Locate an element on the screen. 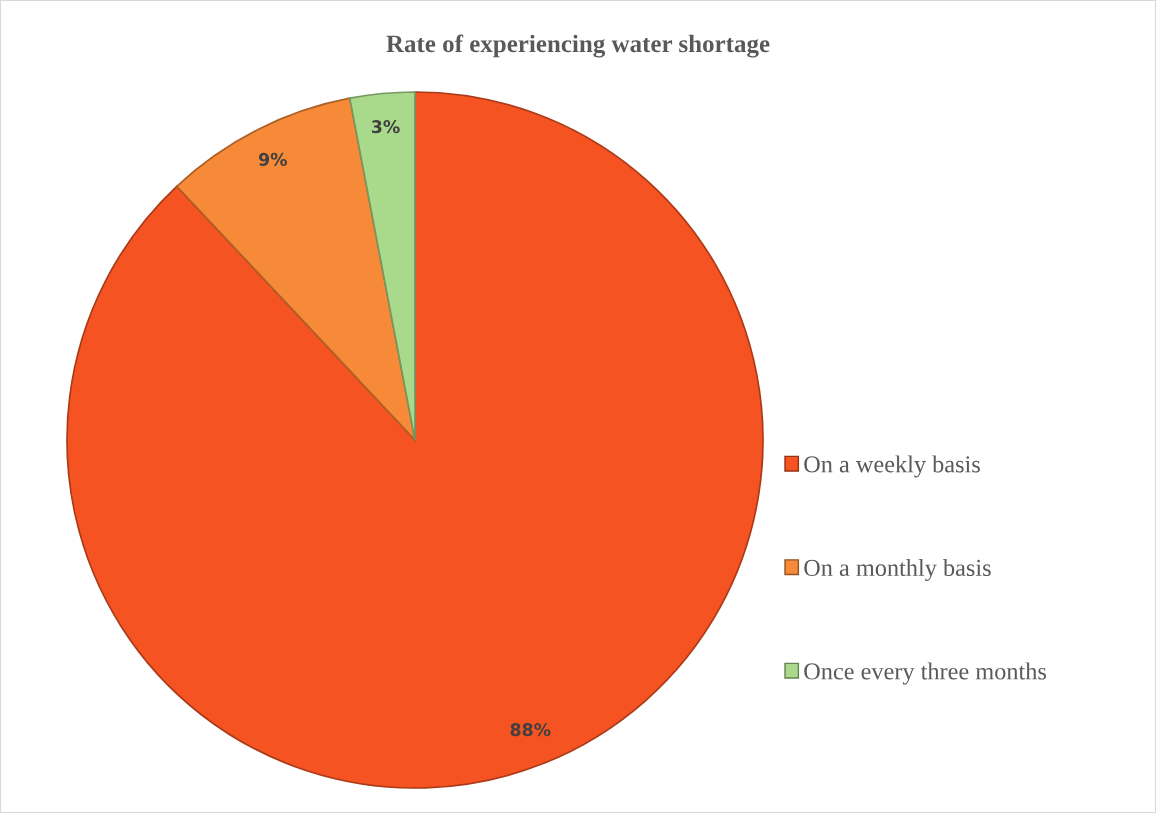 This screenshot has height=813, width=1156. legend-label: On a weekly basis is located at coordinates (892, 466).